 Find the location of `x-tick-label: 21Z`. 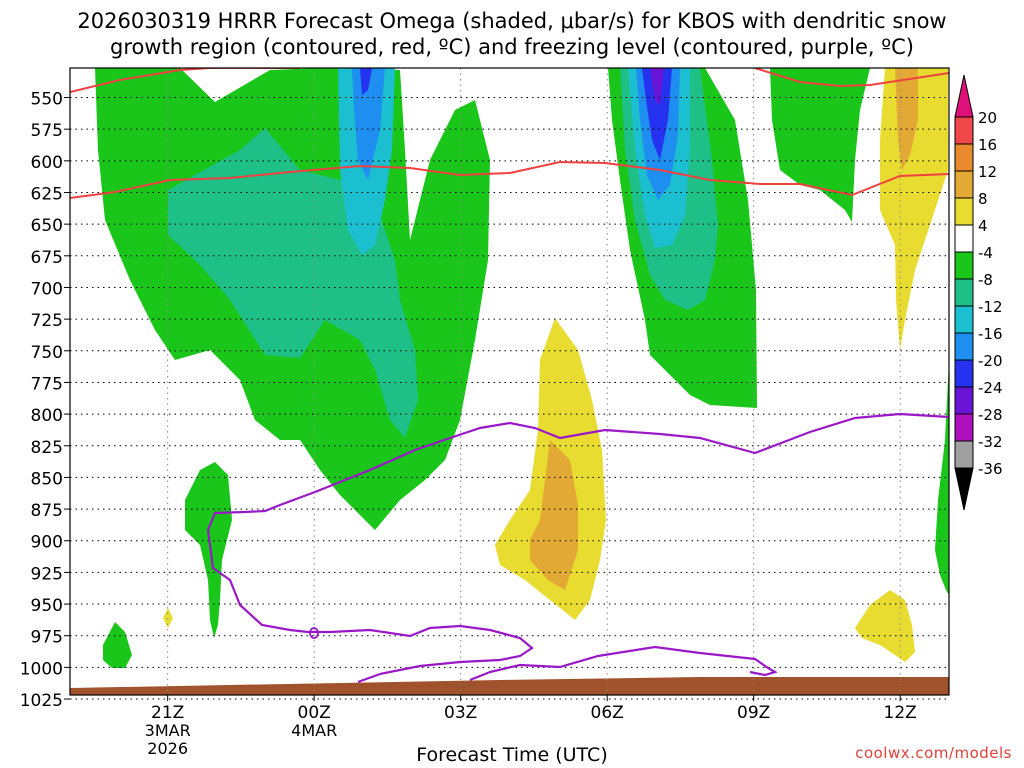

x-tick-label: 21Z is located at coordinates (167, 713).